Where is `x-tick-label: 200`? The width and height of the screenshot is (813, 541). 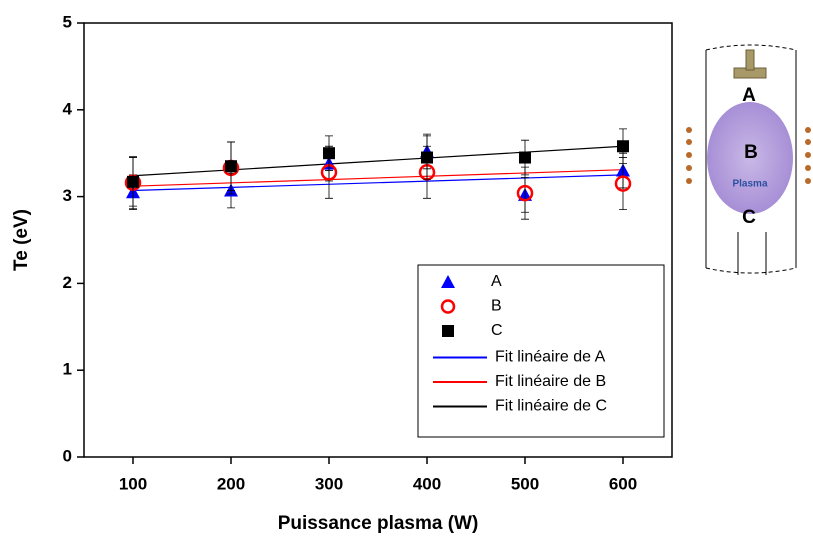 x-tick-label: 200 is located at coordinates (231, 483).